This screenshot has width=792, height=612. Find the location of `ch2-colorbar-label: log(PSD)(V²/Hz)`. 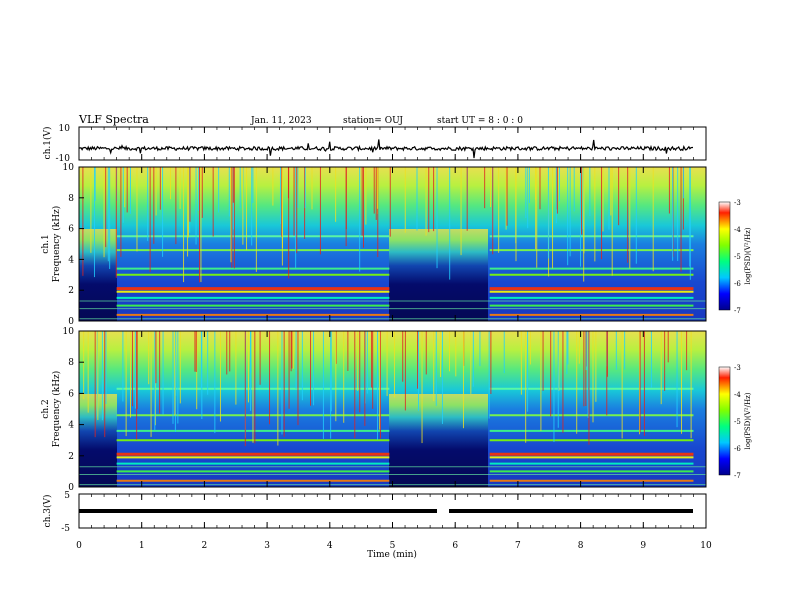

ch2-colorbar-label: log(PSD)(V²/Hz) is located at coordinates (748, 420).